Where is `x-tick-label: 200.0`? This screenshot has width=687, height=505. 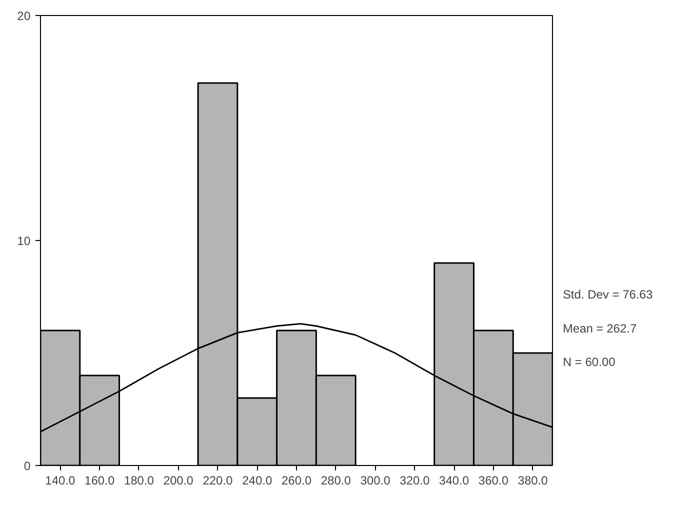 x-tick-label: 200.0 is located at coordinates (178, 481).